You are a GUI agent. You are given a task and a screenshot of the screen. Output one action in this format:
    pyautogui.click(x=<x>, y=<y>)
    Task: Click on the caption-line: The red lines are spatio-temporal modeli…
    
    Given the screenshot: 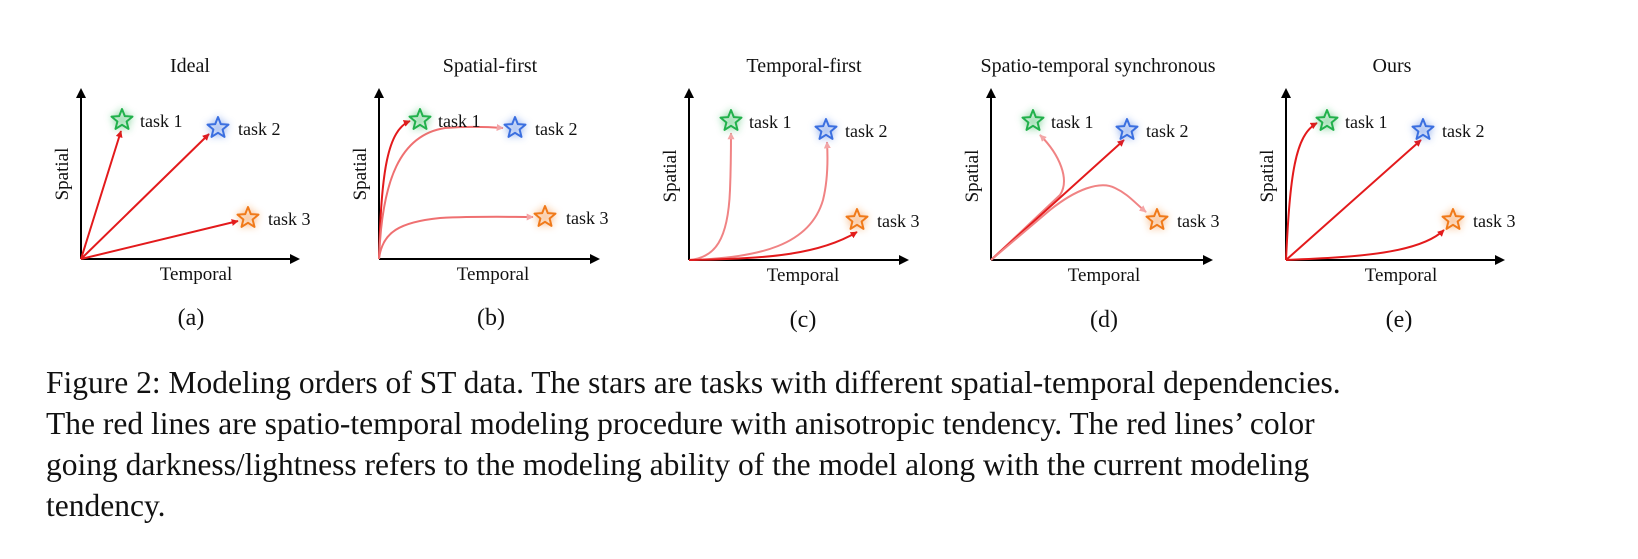 What is the action you would take?
    pyautogui.click(x=680, y=423)
    